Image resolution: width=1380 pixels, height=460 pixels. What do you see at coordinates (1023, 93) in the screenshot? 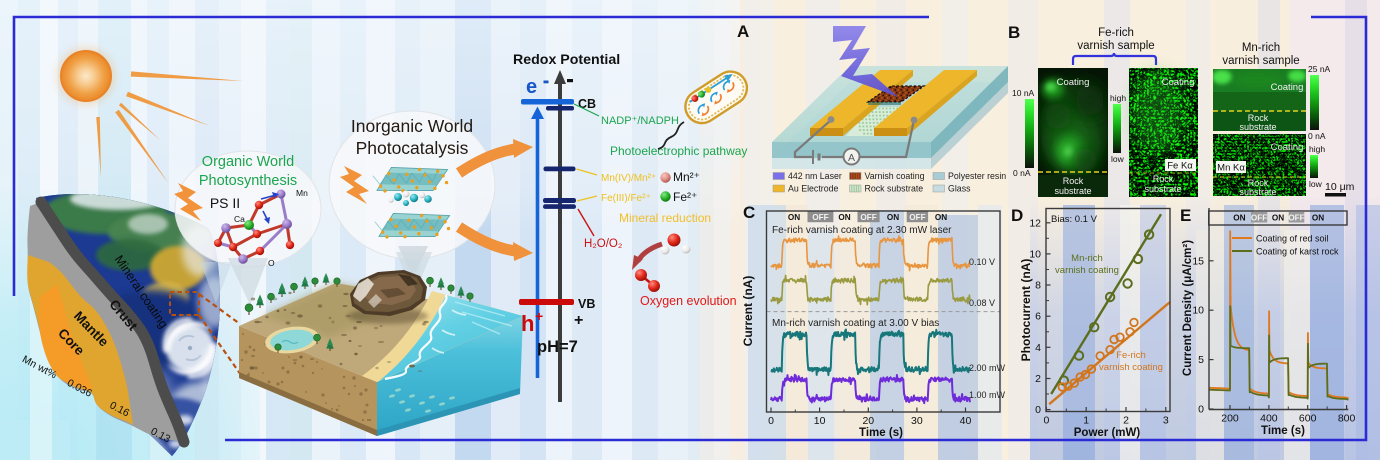
I see `svg-text: 10 nA` at bounding box center [1023, 93].